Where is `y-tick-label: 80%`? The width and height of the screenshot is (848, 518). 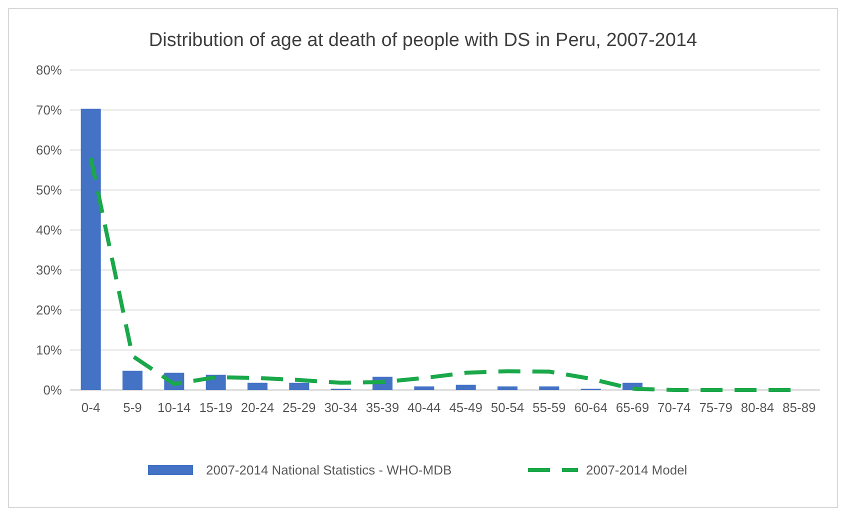
y-tick-label: 80% is located at coordinates (49, 70).